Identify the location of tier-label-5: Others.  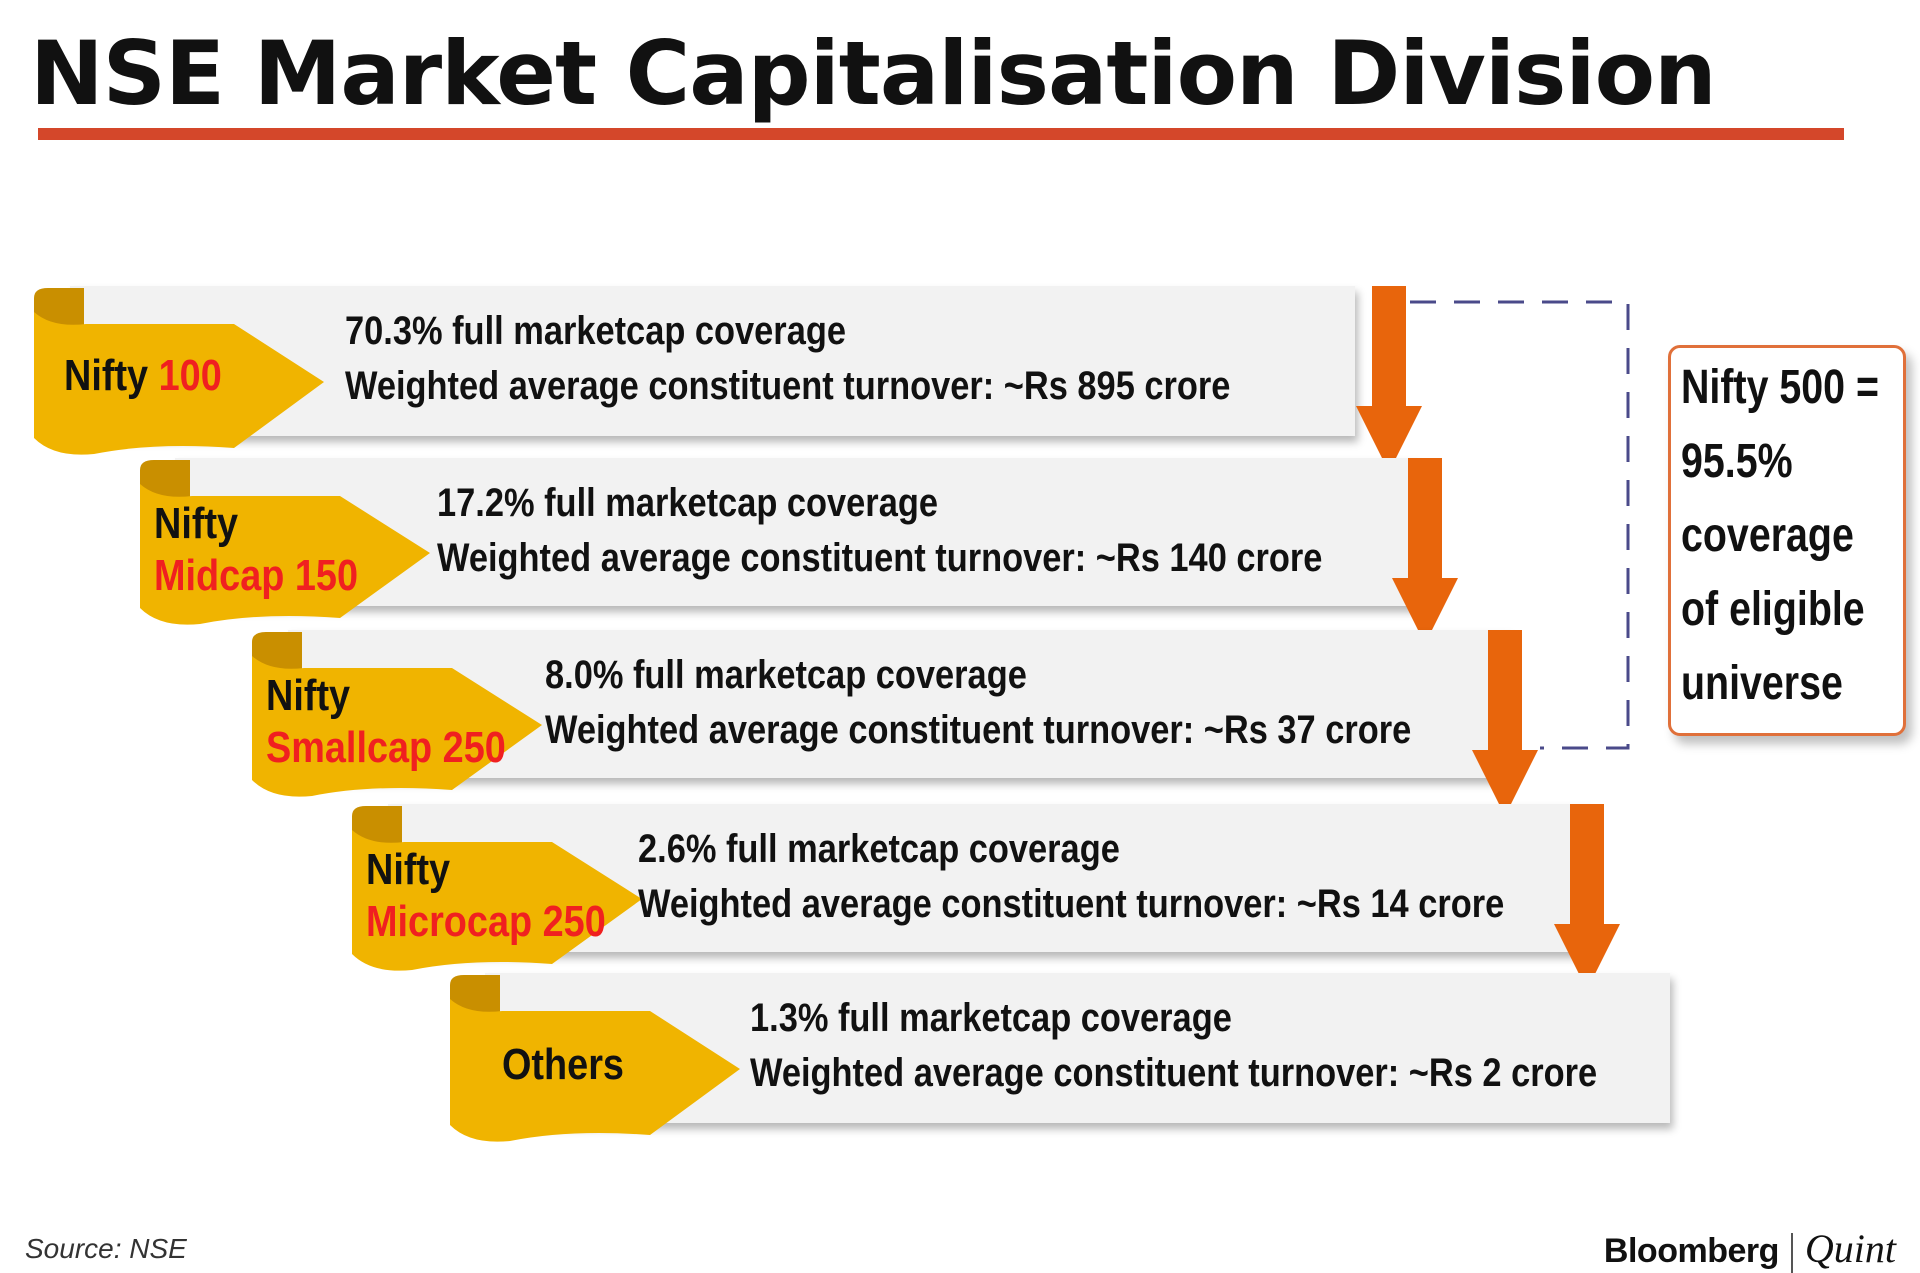
(563, 1064).